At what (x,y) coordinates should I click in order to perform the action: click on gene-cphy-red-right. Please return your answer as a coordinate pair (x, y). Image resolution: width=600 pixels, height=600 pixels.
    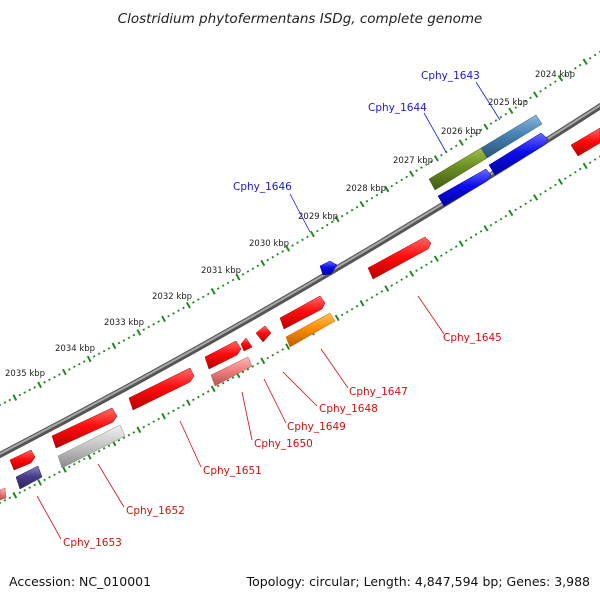
    Looking at the image, I should click on (585, 142).